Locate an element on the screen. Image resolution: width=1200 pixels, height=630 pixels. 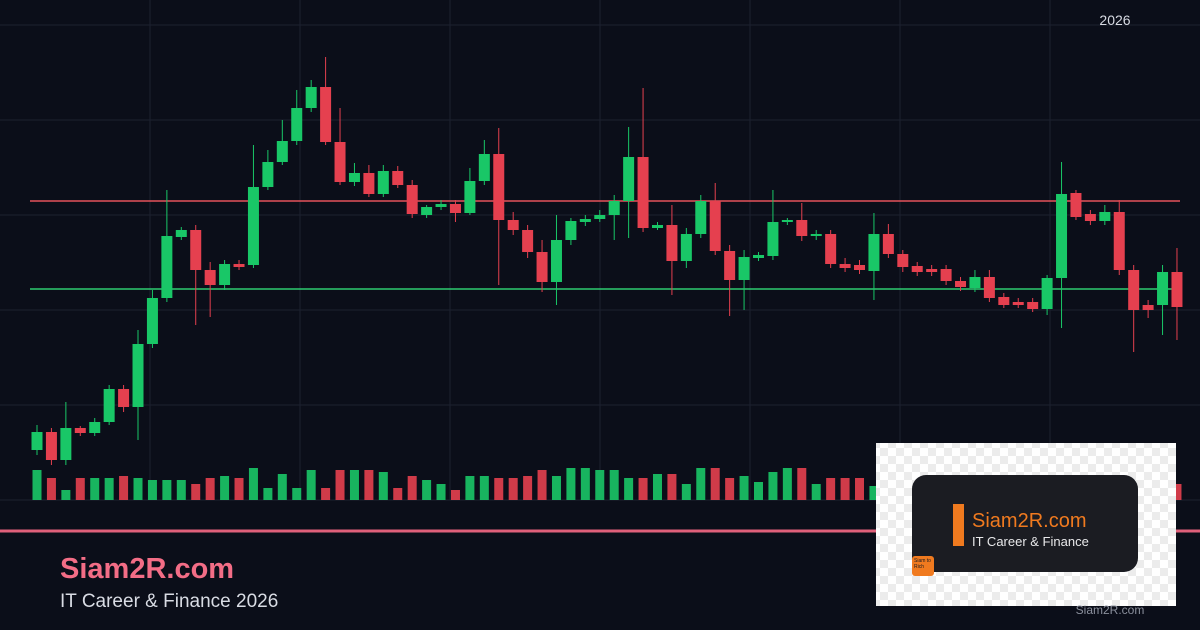
brand-subtitle: IT Career & Finance 2026 is located at coordinates (169, 601).